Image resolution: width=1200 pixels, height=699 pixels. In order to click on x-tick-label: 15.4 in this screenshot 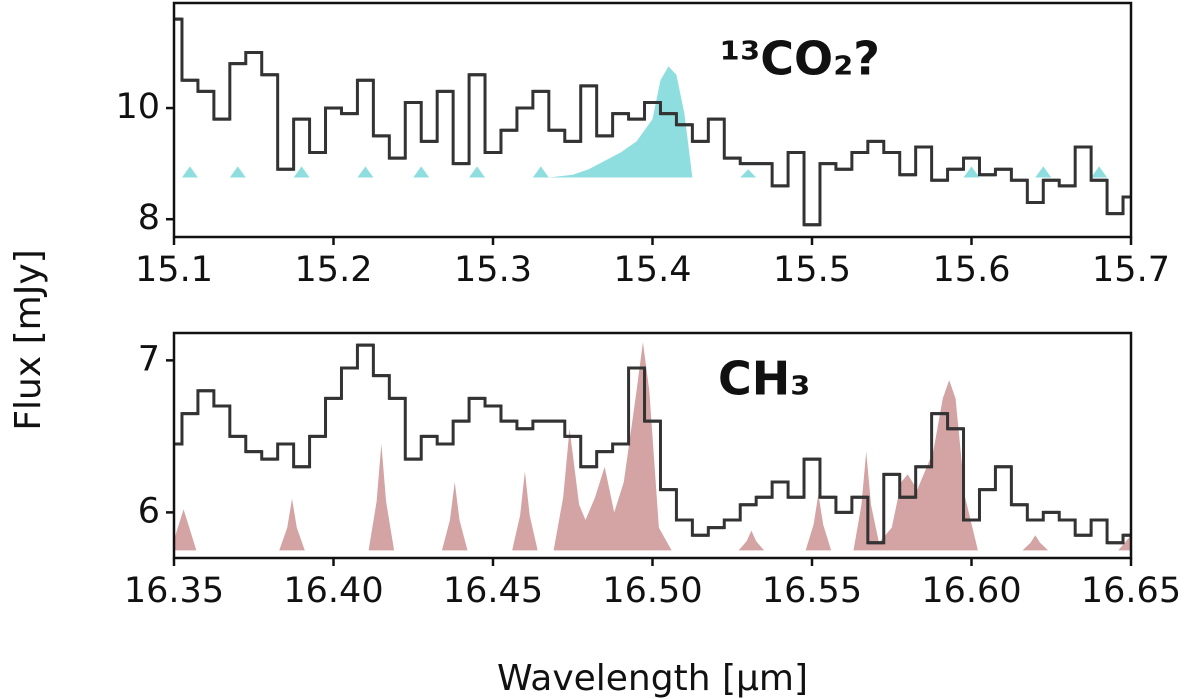, I will do `click(653, 270)`.